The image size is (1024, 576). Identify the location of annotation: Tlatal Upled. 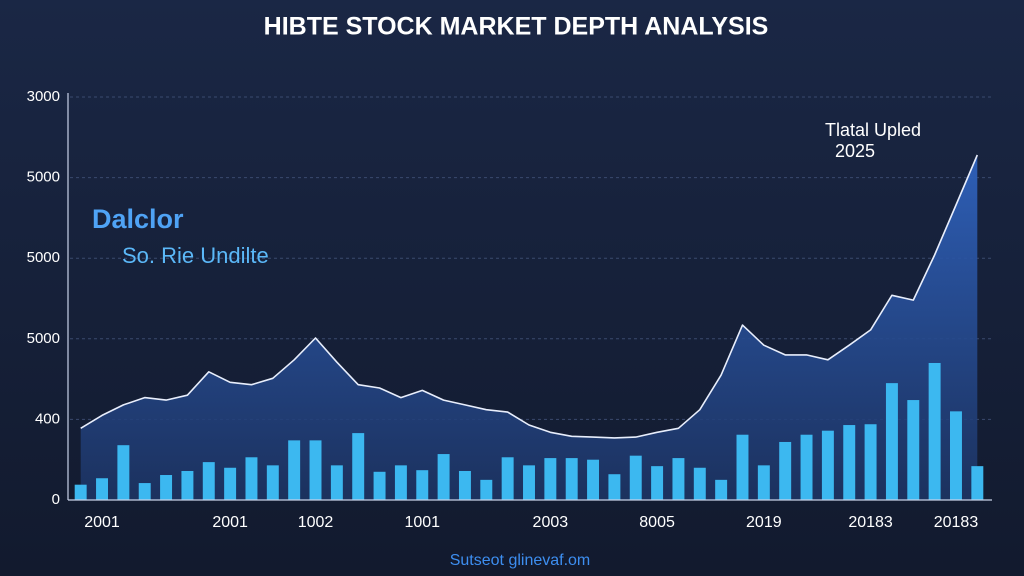
(873, 130).